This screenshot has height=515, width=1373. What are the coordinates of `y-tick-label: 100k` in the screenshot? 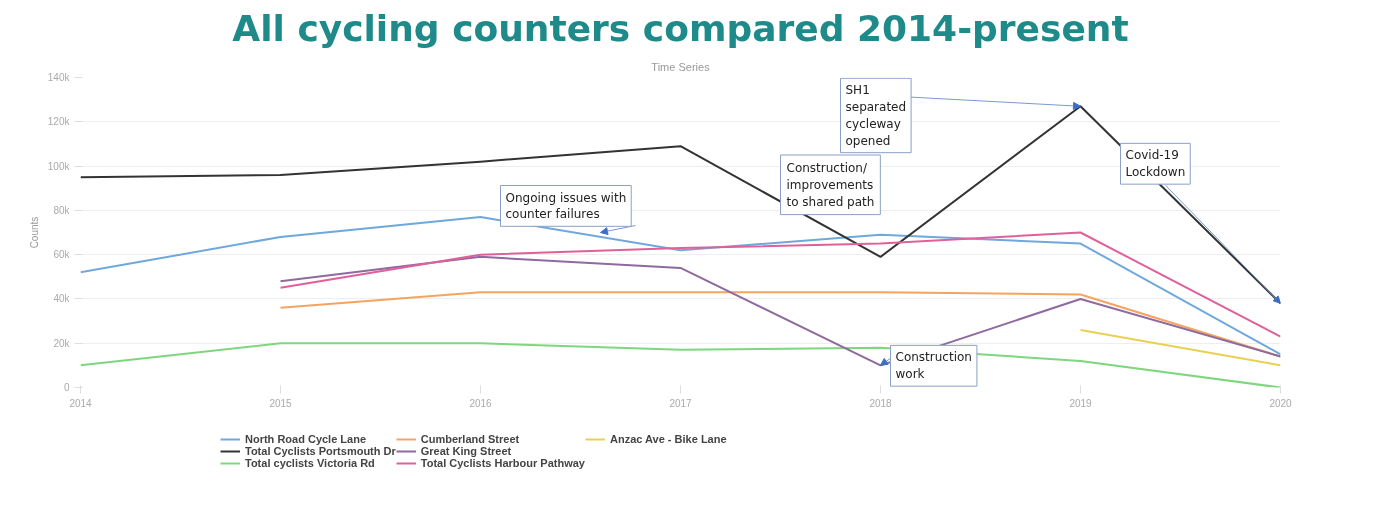 It's located at (59, 166).